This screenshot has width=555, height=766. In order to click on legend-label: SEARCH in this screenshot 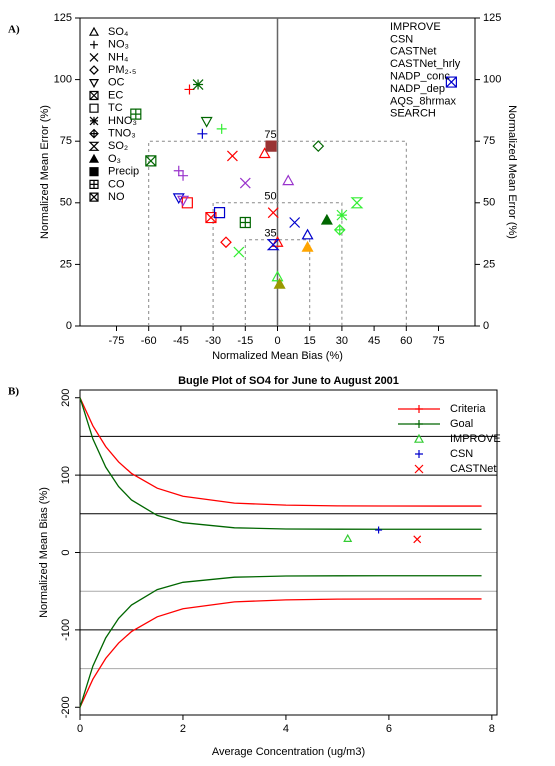, I will do `click(413, 114)`.